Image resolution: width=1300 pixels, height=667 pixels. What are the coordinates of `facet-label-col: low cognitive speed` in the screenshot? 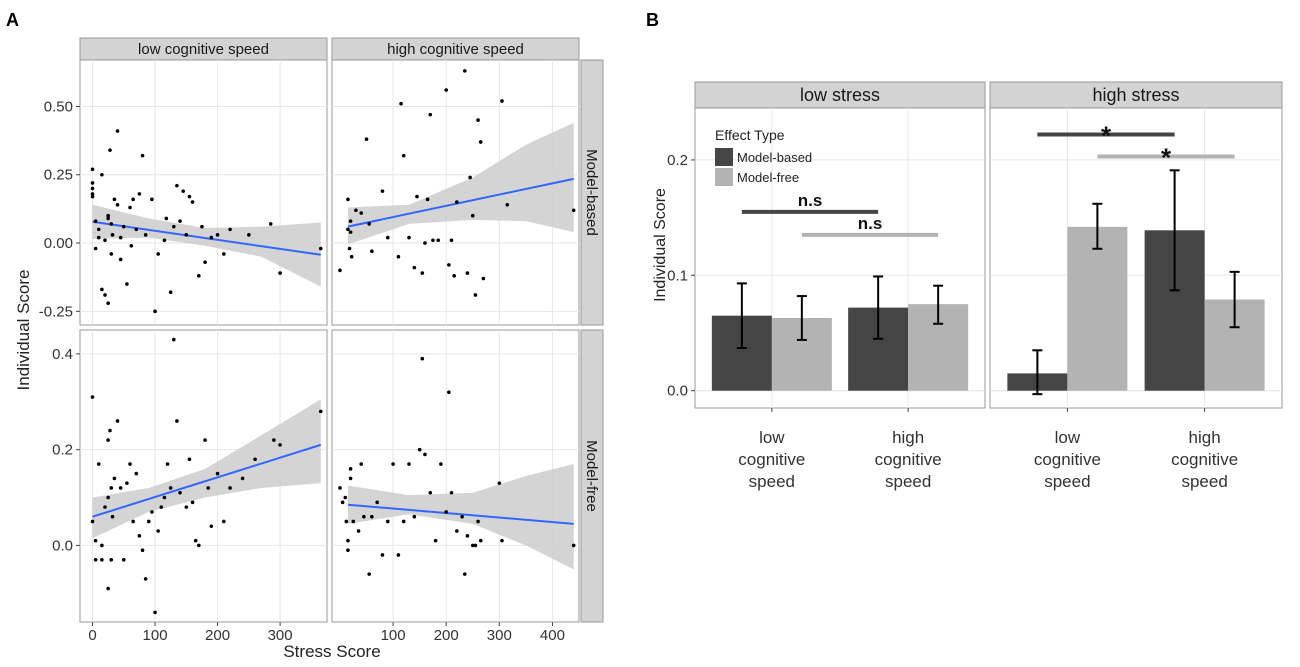 It's located at (203, 49).